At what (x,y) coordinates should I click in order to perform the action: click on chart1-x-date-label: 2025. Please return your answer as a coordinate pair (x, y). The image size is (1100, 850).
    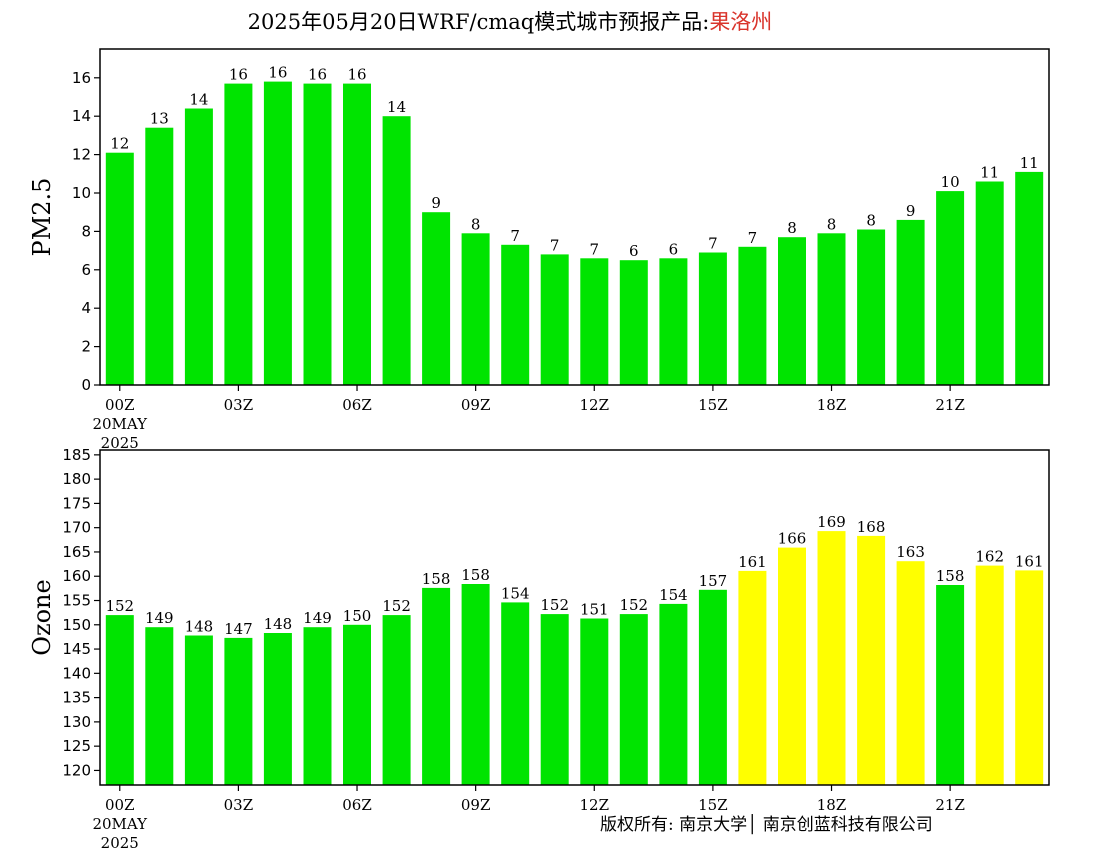
    Looking at the image, I should click on (120, 443).